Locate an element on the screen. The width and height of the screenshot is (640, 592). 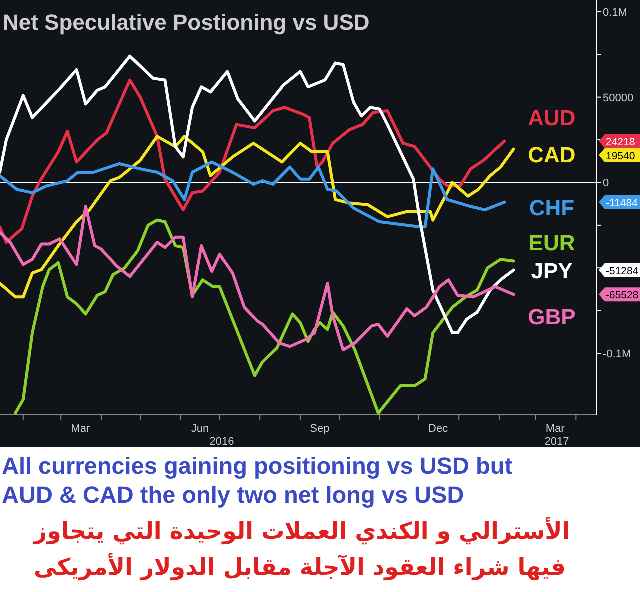
series-label: AUD is located at coordinates (552, 117).